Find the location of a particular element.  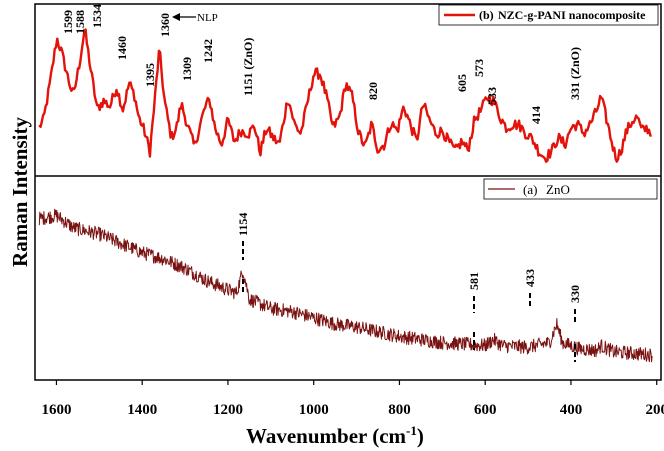

x-tick-label-800: 800 is located at coordinates (399, 410).